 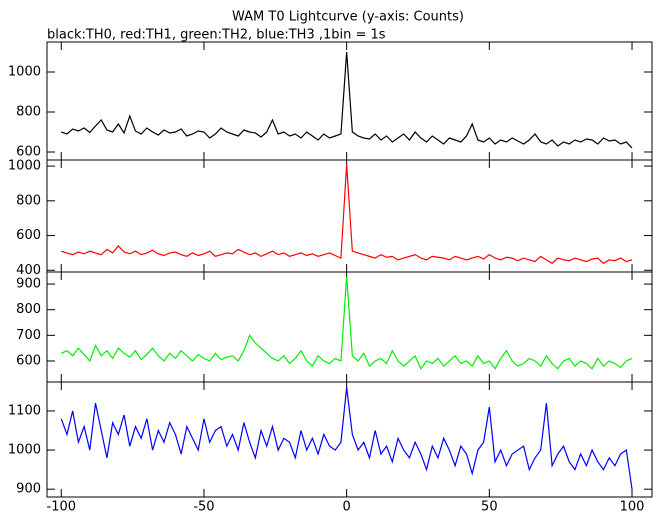 I want to click on x-tick-label: 0, so click(x=347, y=507).